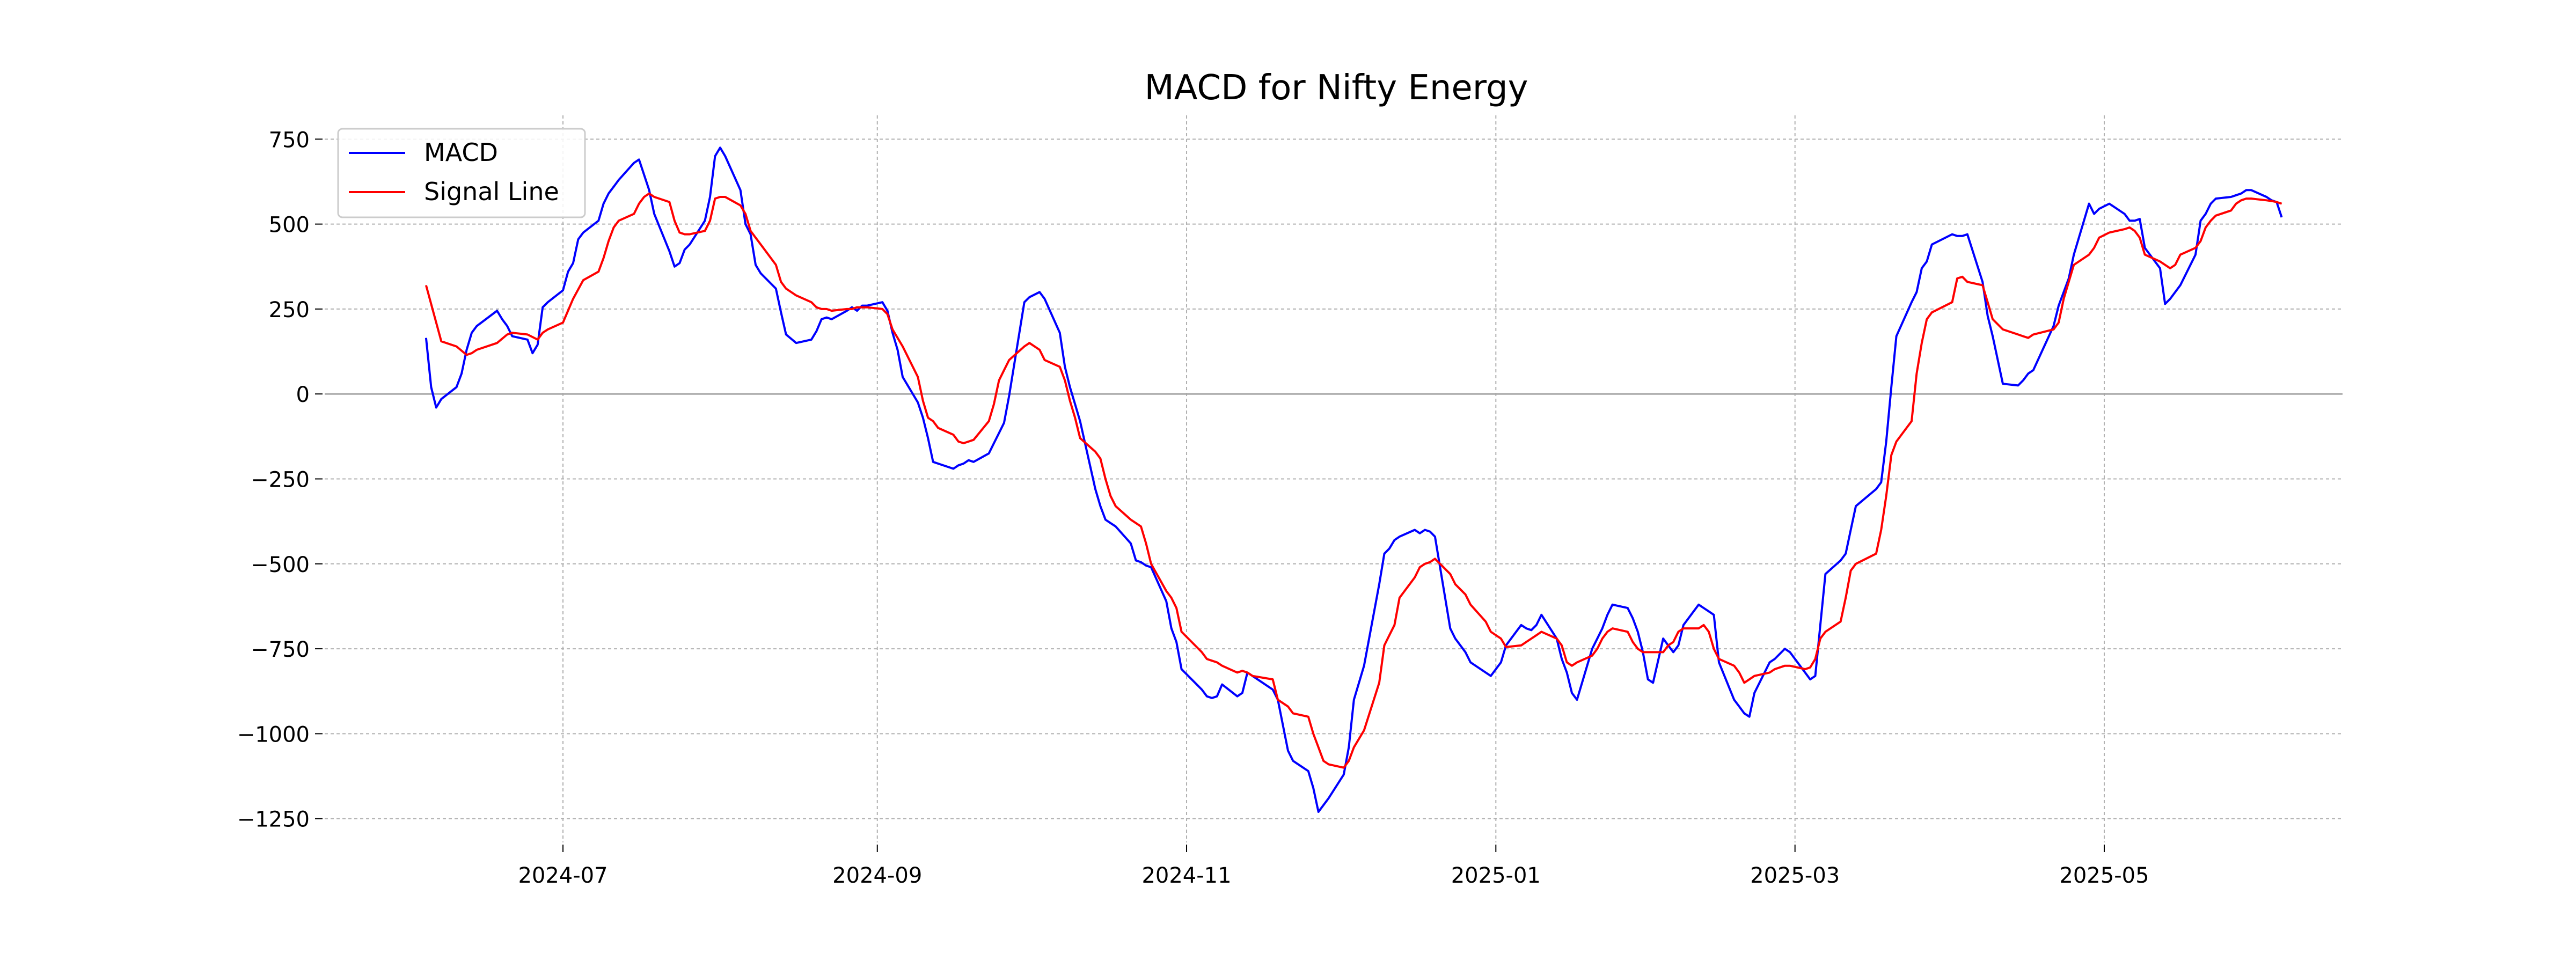 Image resolution: width=2576 pixels, height=968 pixels. Describe the element at coordinates (273, 734) in the screenshot. I see `y-tick-label: −1000` at that location.